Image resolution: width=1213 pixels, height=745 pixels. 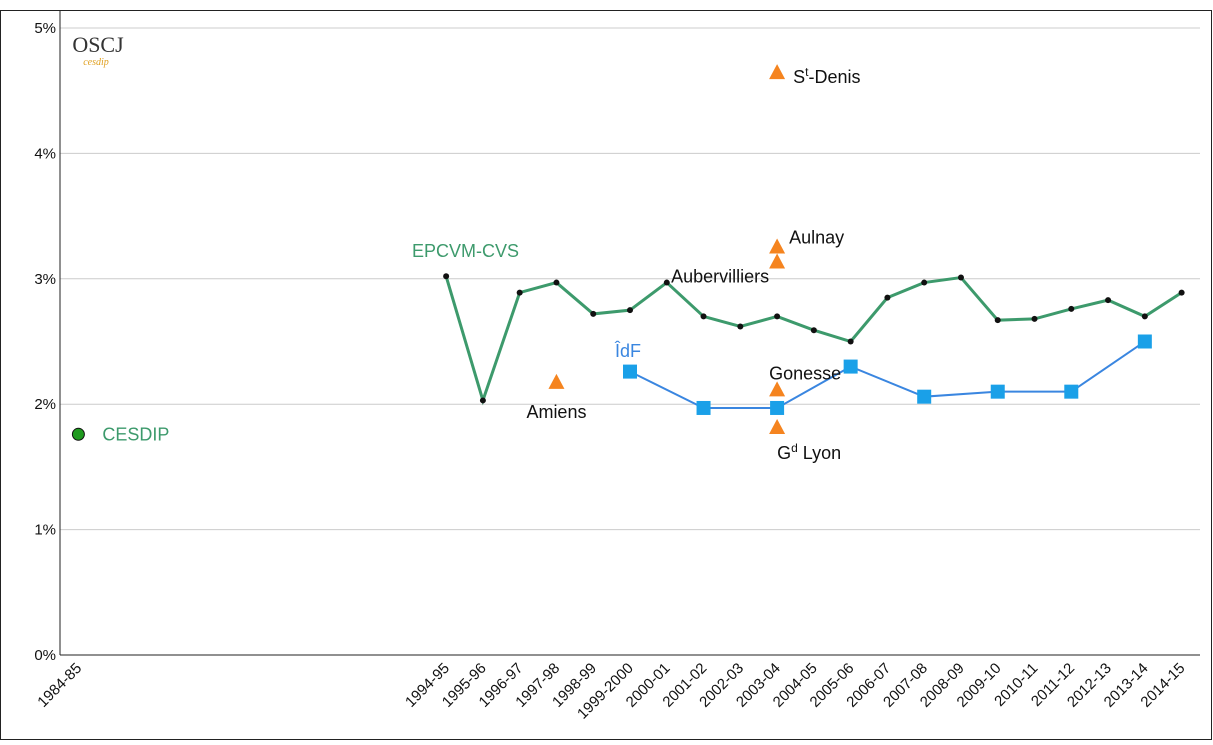 I want to click on y-tick-label: 3%, so click(x=45, y=279).